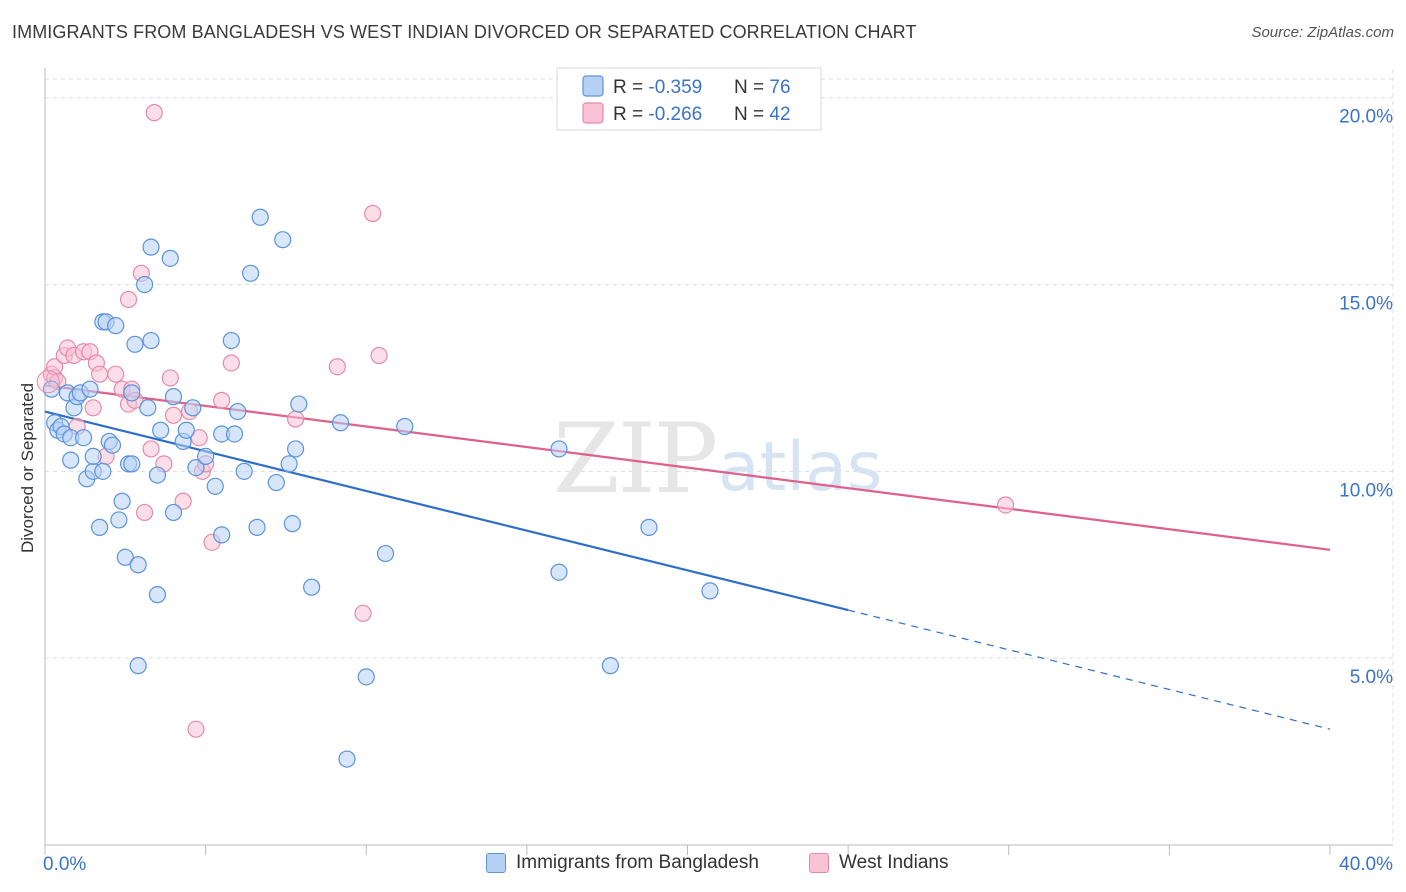 Image resolution: width=1406 pixels, height=892 pixels. I want to click on legend-n-value-2: 42, so click(779, 114).